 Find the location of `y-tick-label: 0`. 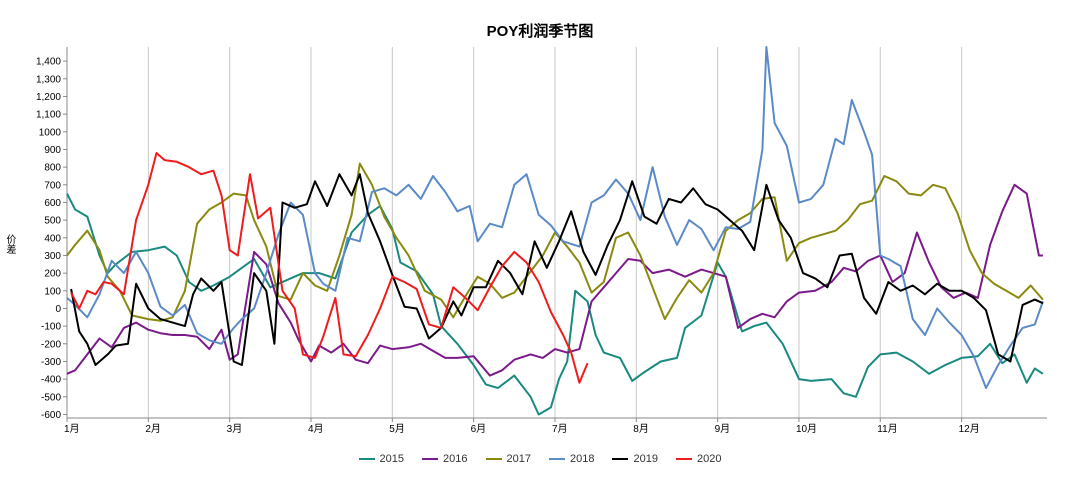

y-tick-label: 0 is located at coordinates (58, 309).